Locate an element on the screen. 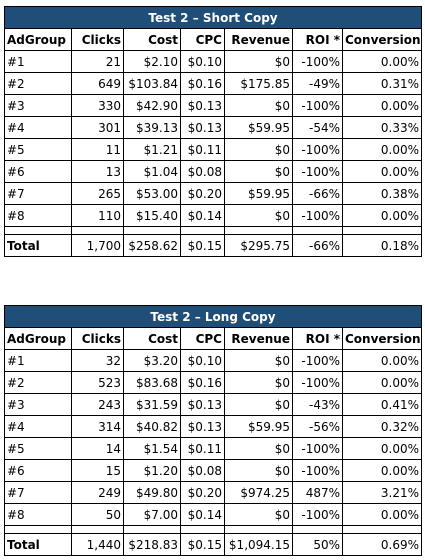 This screenshot has width=425, height=560. table-row: #8 110 $15.40 $0.14 $0 -100% 0.00% is located at coordinates (213, 215).